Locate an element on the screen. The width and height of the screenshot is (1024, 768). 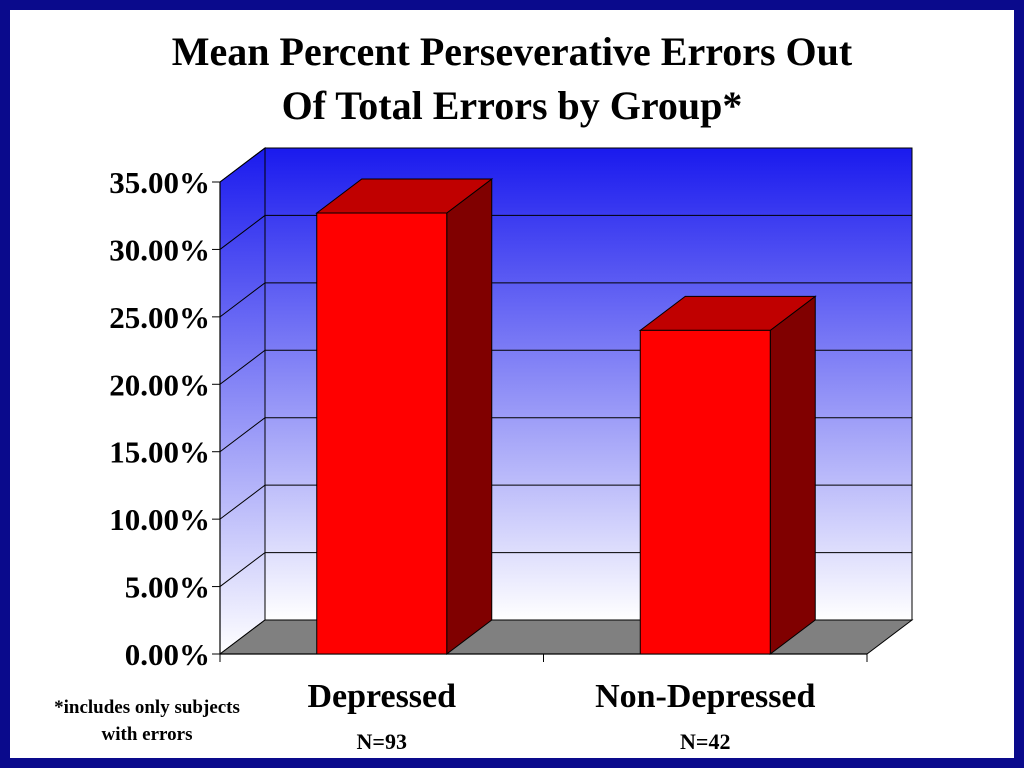
y-tick-label: 5.00% is located at coordinates (167, 587).